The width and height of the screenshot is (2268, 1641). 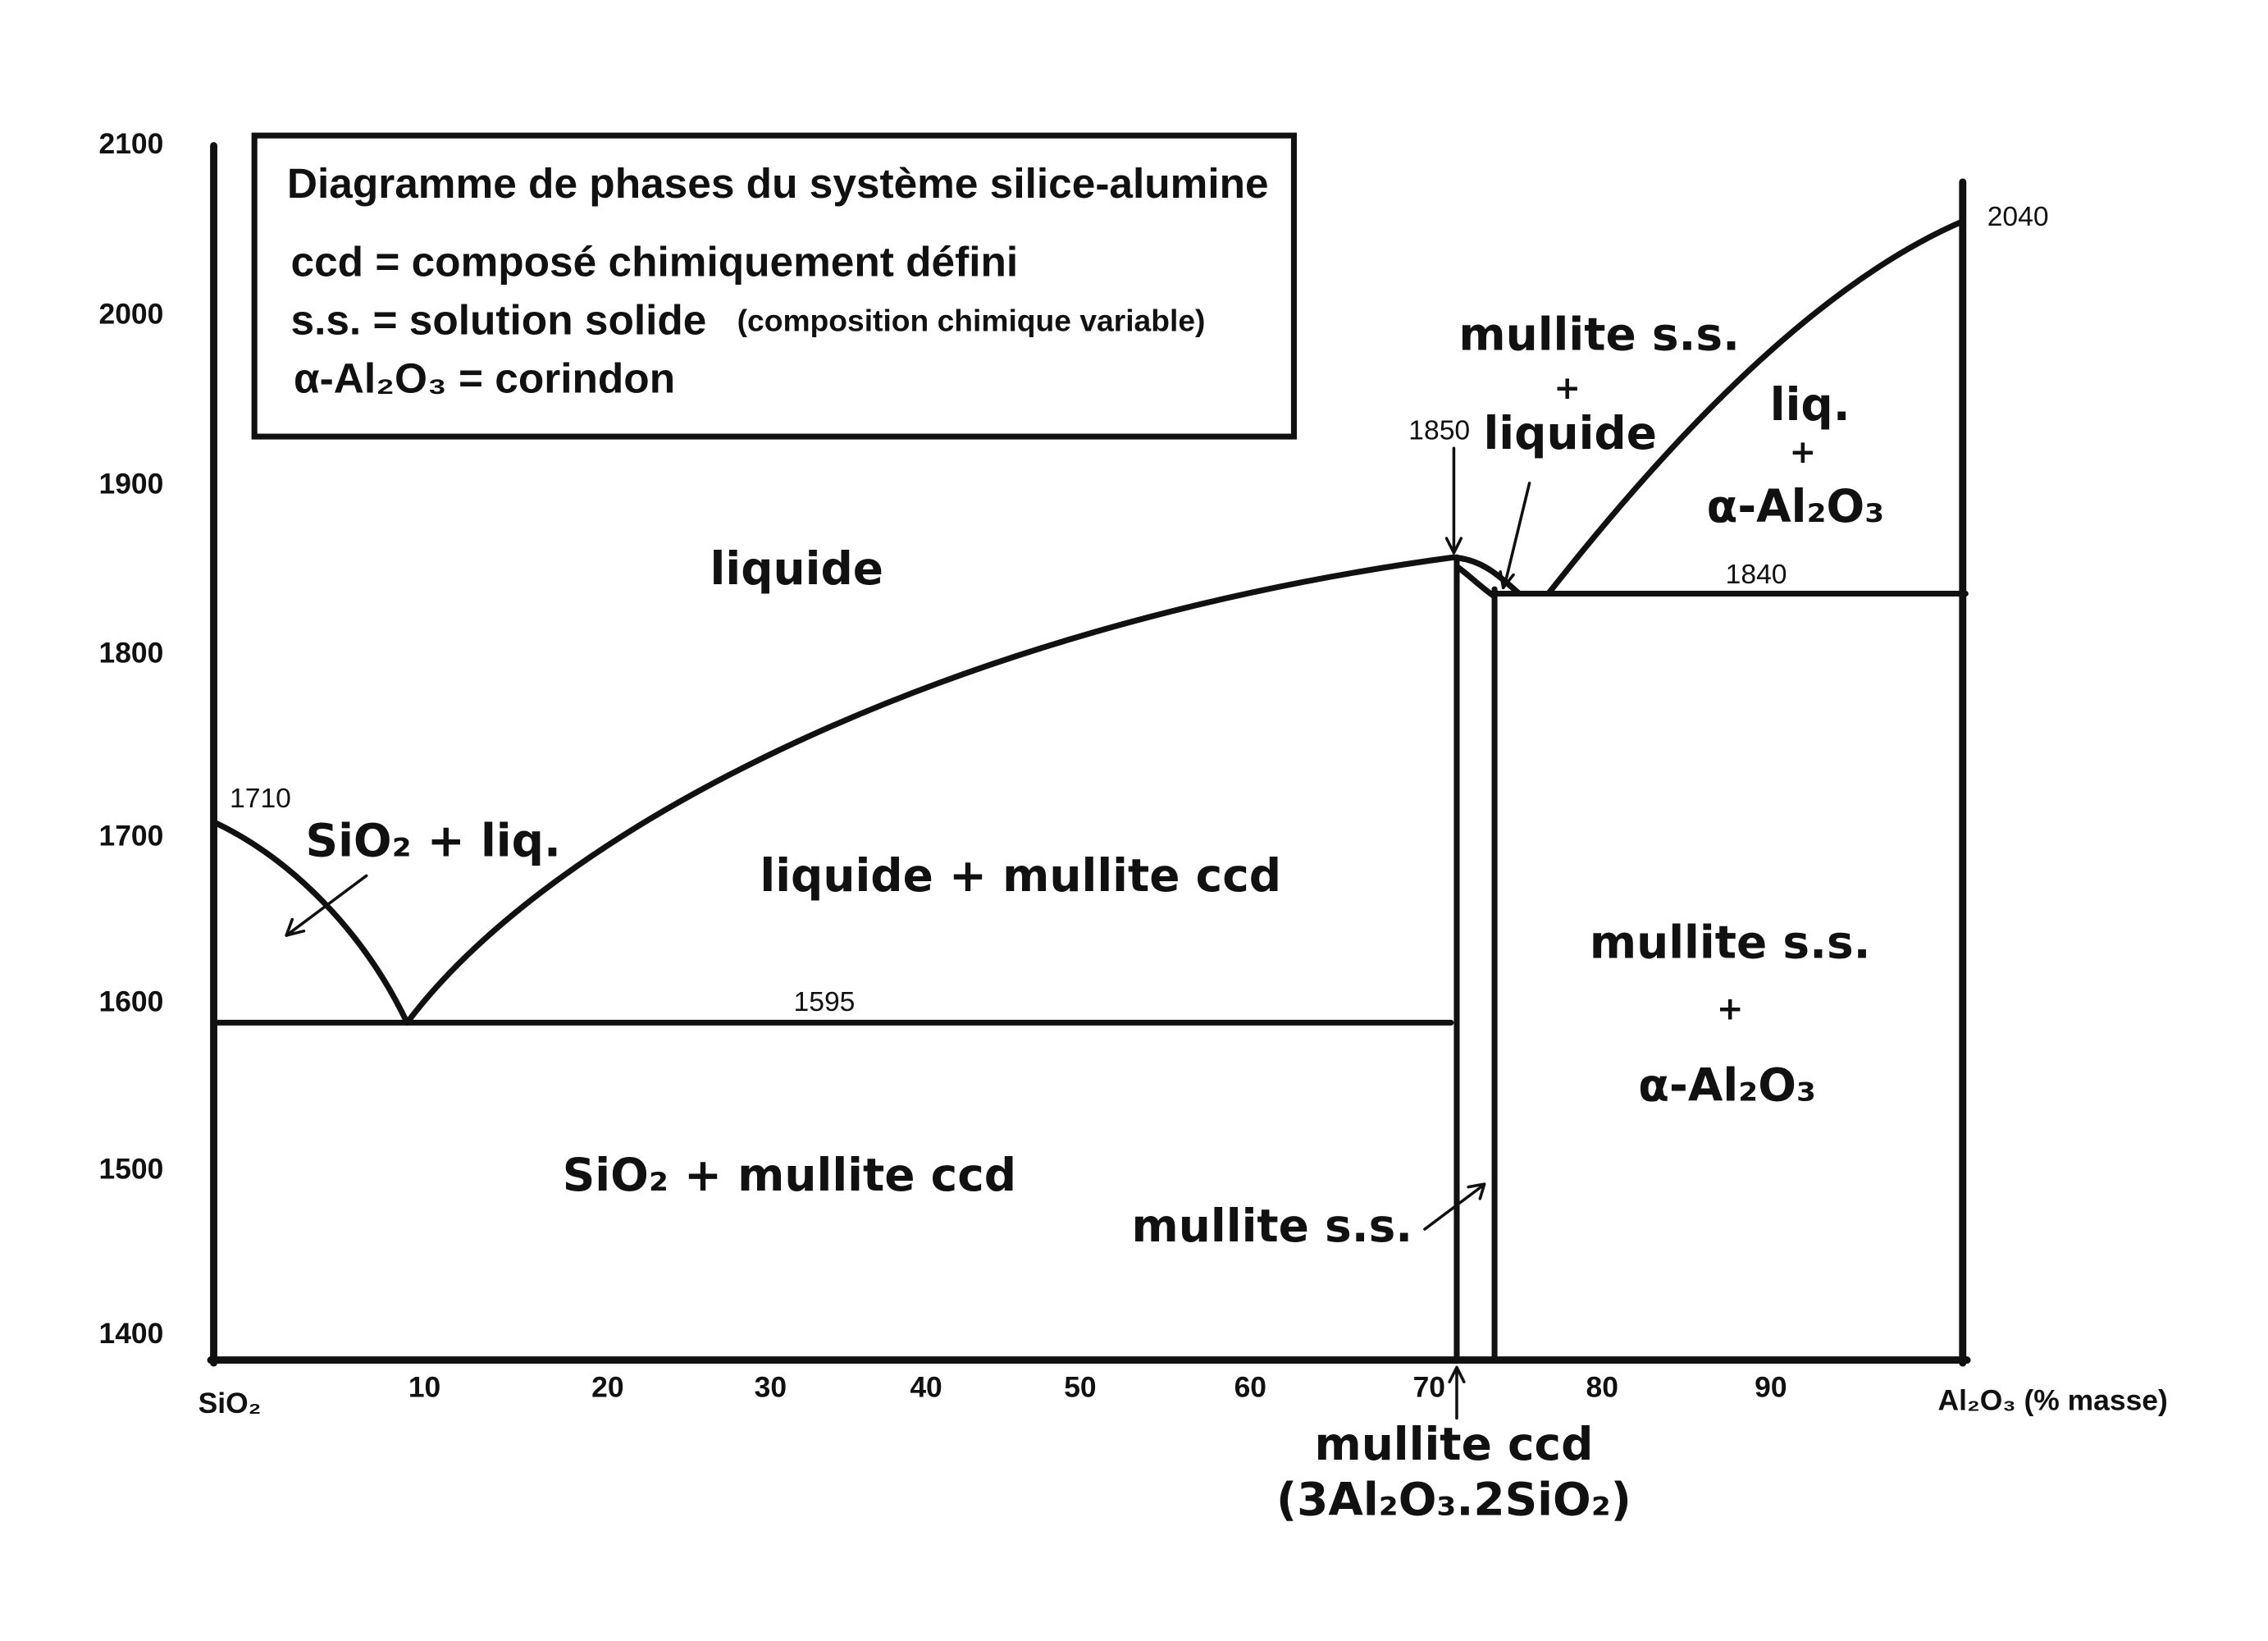 What do you see at coordinates (132, 652) in the screenshot?
I see `y-tick-label: 1800` at bounding box center [132, 652].